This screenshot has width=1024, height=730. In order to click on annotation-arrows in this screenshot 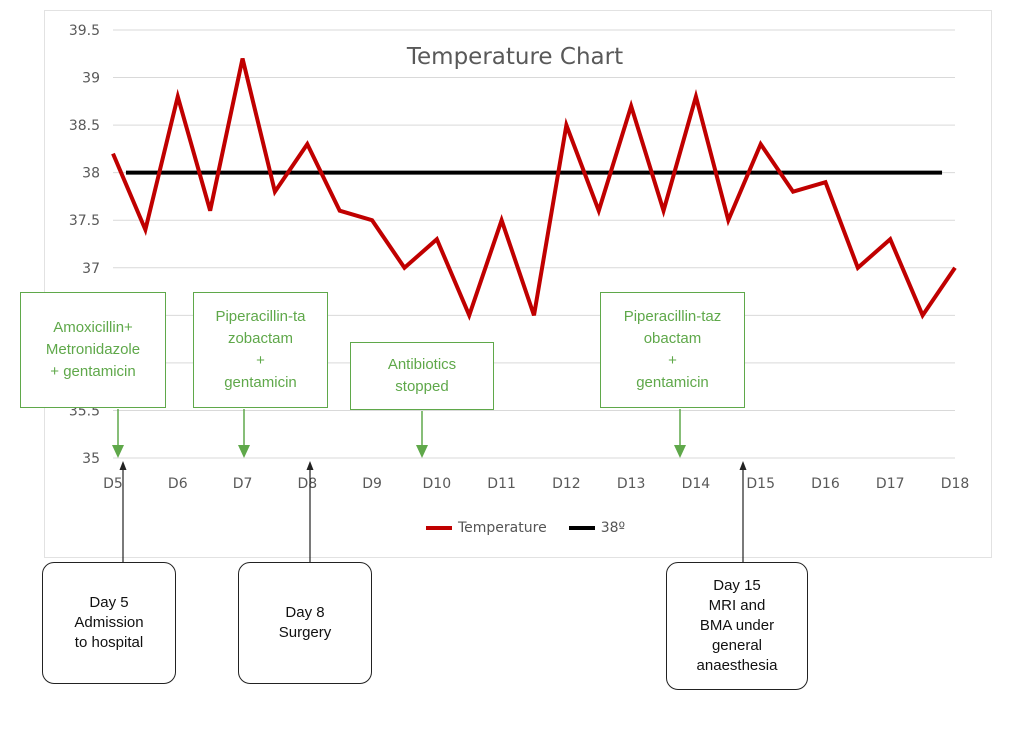, I will do `click(429, 485)`.